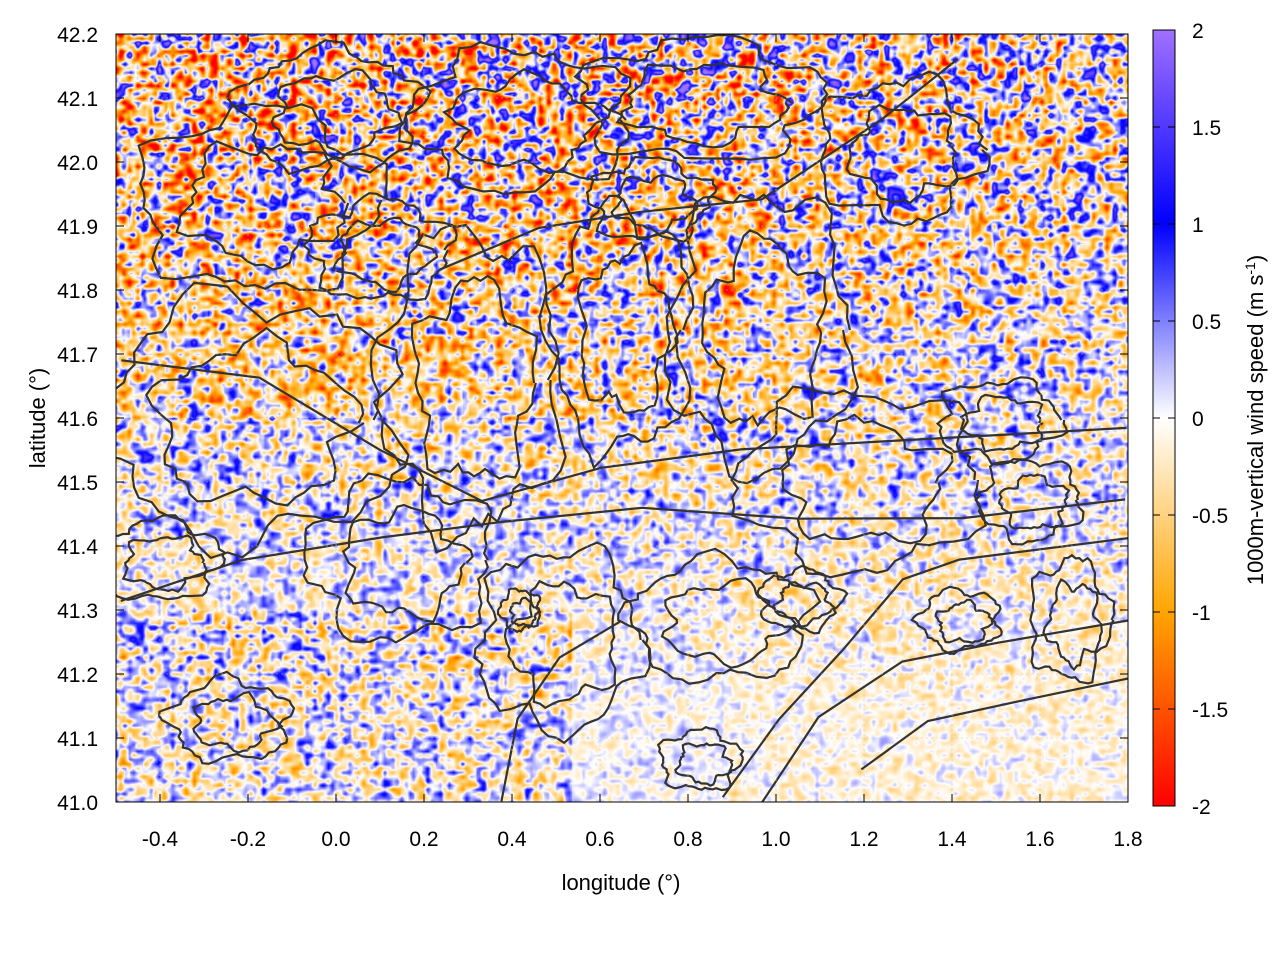 The height and width of the screenshot is (965, 1280). Describe the element at coordinates (77, 419) in the screenshot. I see `y-tick-label: 41.6` at that location.